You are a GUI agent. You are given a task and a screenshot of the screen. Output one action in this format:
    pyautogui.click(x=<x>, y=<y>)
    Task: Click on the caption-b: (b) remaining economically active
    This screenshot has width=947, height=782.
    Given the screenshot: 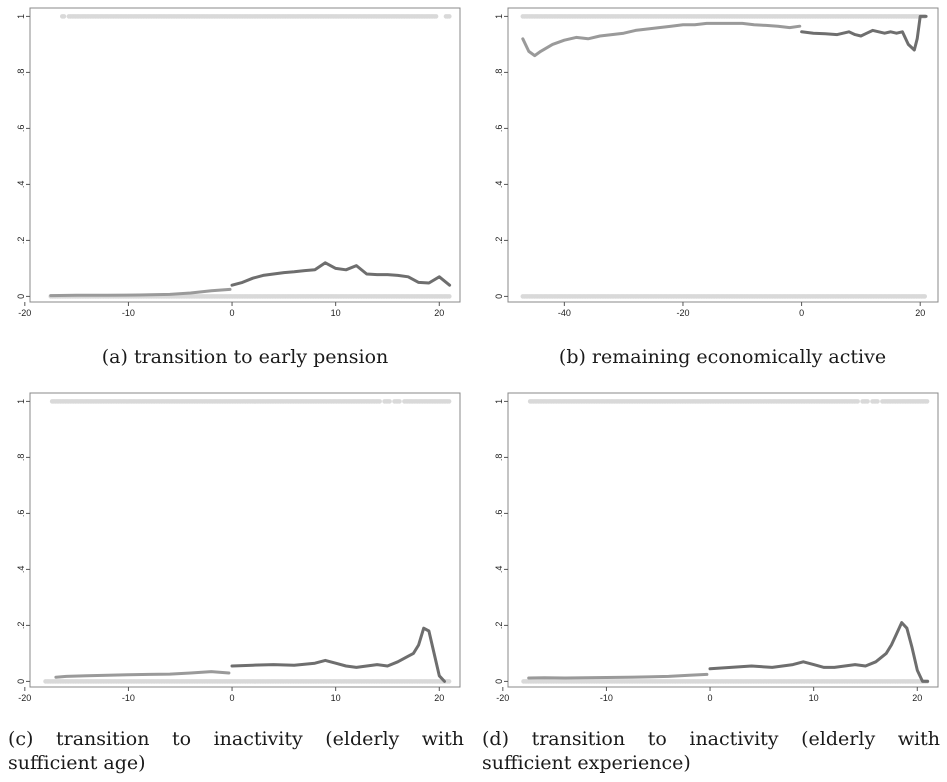 What is the action you would take?
    pyautogui.click(x=722, y=357)
    